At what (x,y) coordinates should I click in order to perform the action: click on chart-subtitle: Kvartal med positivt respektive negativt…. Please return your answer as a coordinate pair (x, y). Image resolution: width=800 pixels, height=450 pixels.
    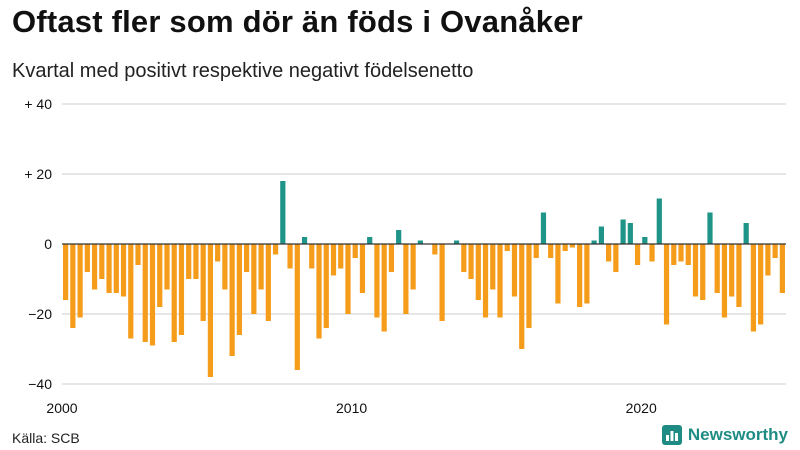
    Looking at the image, I should click on (243, 71).